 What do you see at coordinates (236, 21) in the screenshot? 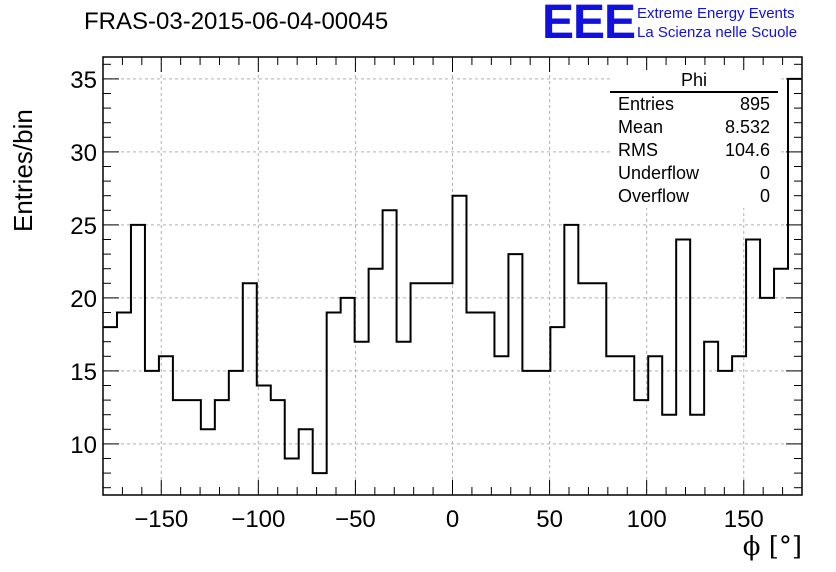
I see `chart-title: FRAS-03-2015-06-04-00045` at bounding box center [236, 21].